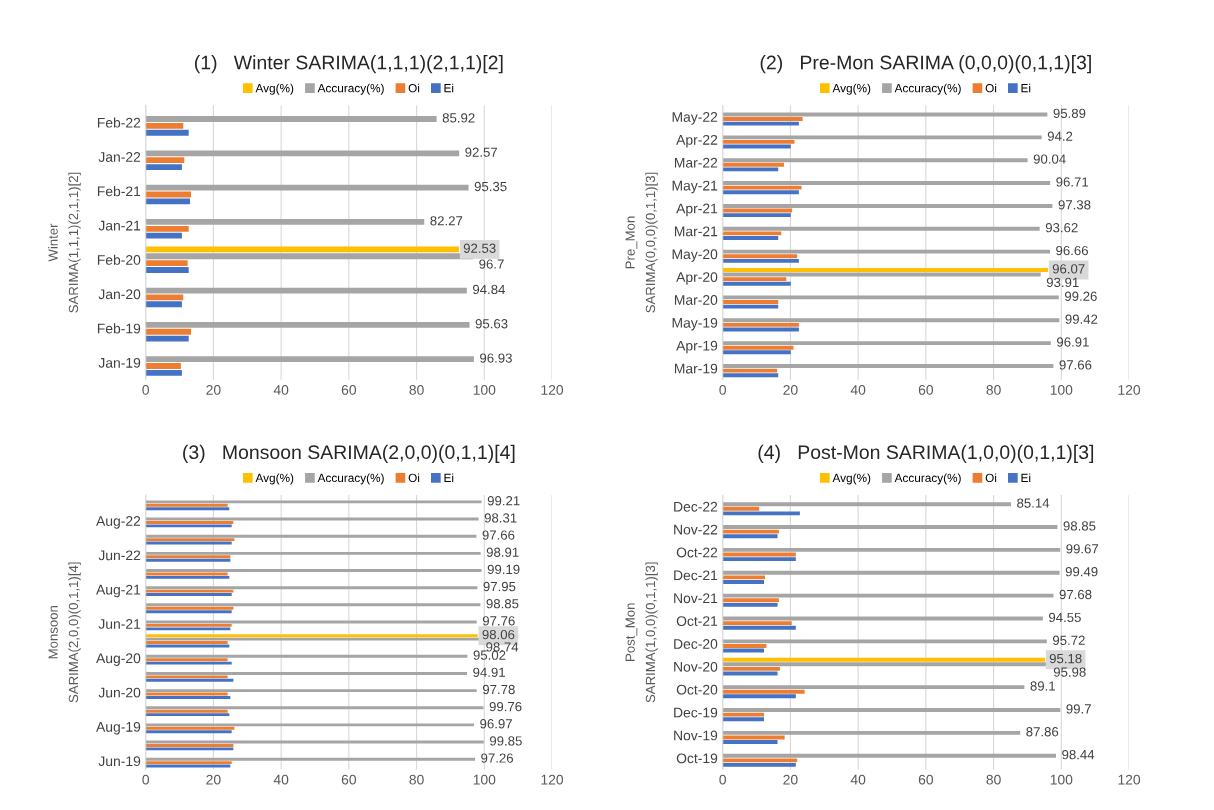  What do you see at coordinates (695, 118) in the screenshot?
I see `y-tick-label: May-22` at bounding box center [695, 118].